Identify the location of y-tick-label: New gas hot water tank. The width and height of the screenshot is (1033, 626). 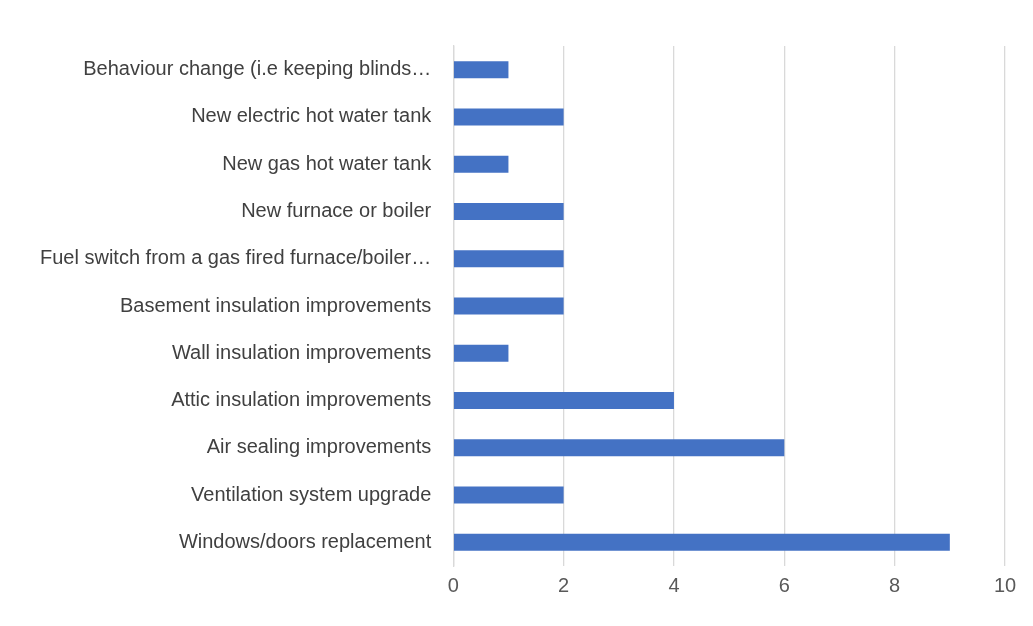
(327, 162).